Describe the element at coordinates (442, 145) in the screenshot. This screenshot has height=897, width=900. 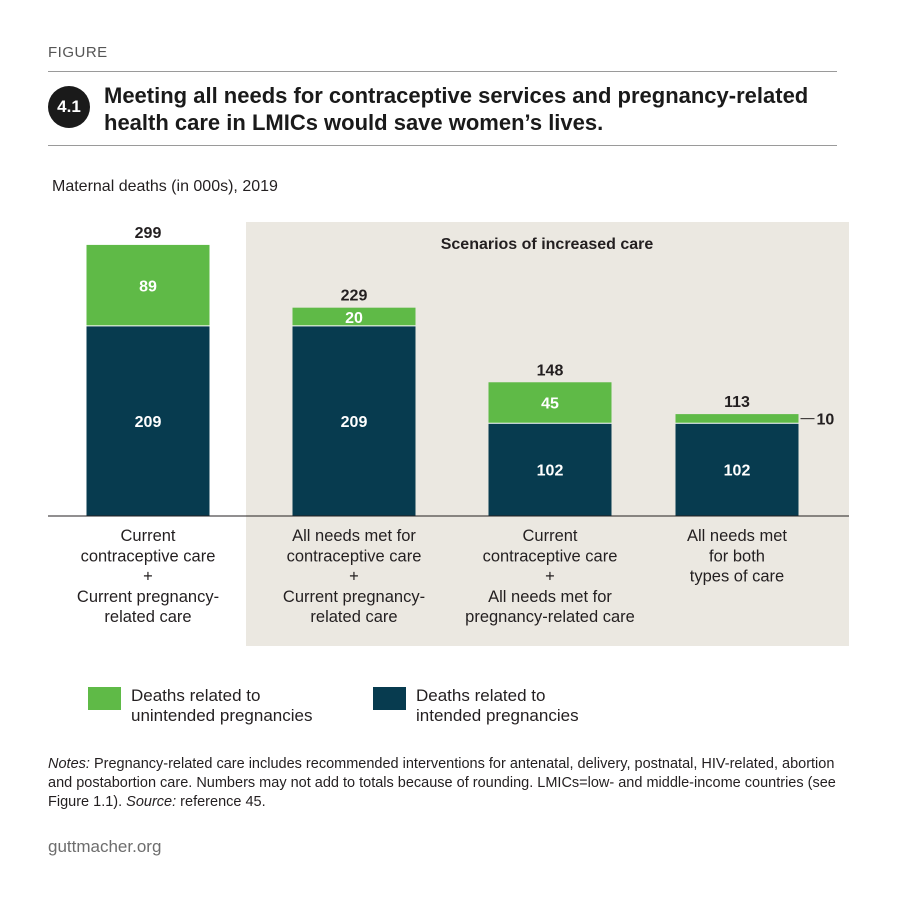
I see `title-rule` at that location.